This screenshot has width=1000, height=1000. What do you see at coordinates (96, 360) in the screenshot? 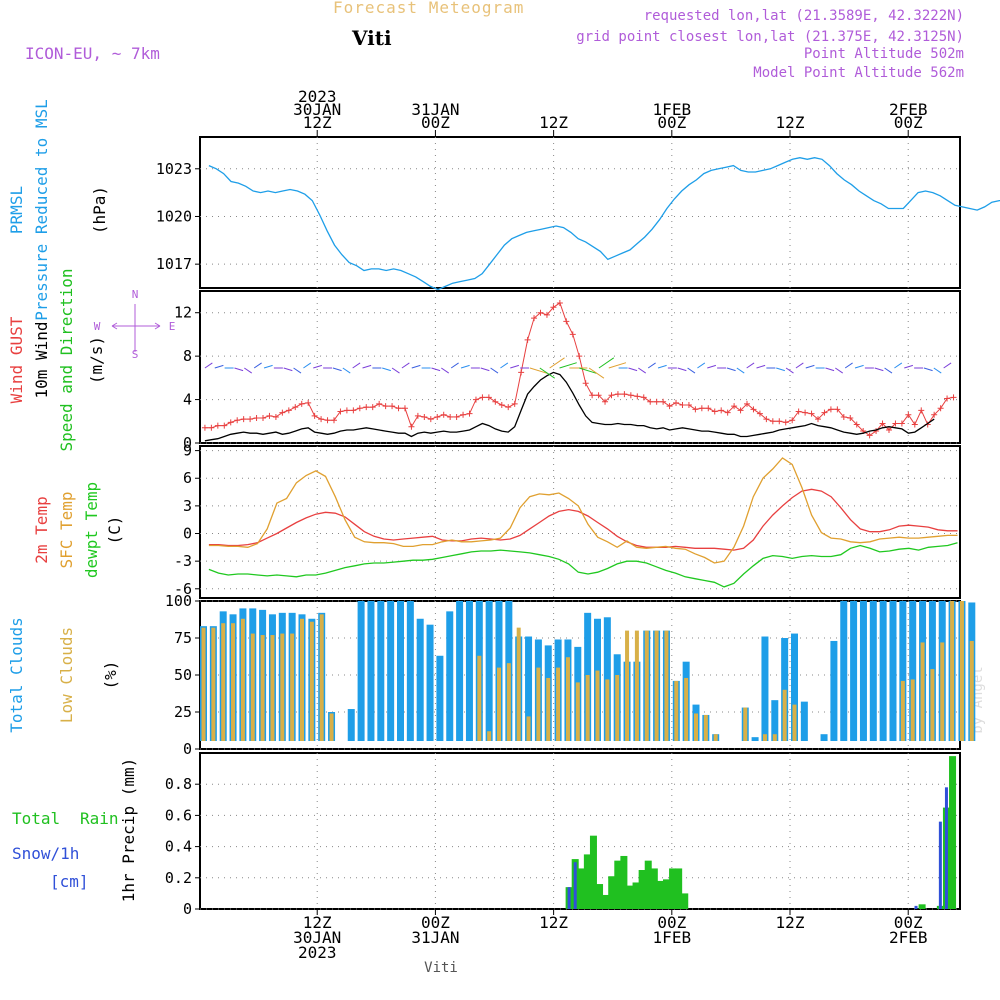
I see `wind-side-label: (m/s)` at bounding box center [96, 360].